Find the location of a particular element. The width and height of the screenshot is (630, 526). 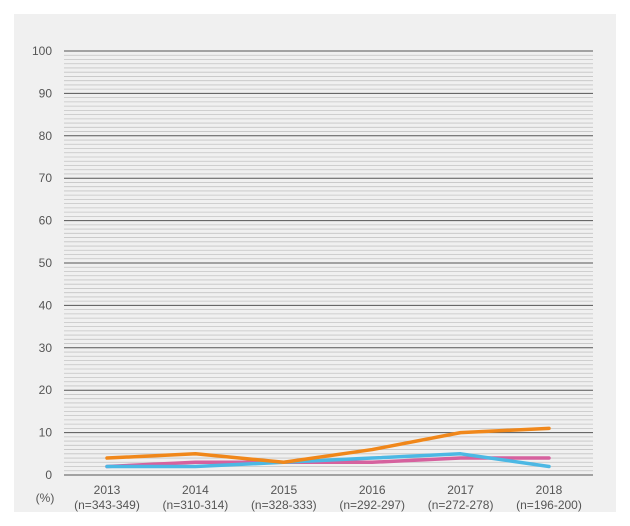

x-tick-label-n: (n=310-314) is located at coordinates (196, 505).